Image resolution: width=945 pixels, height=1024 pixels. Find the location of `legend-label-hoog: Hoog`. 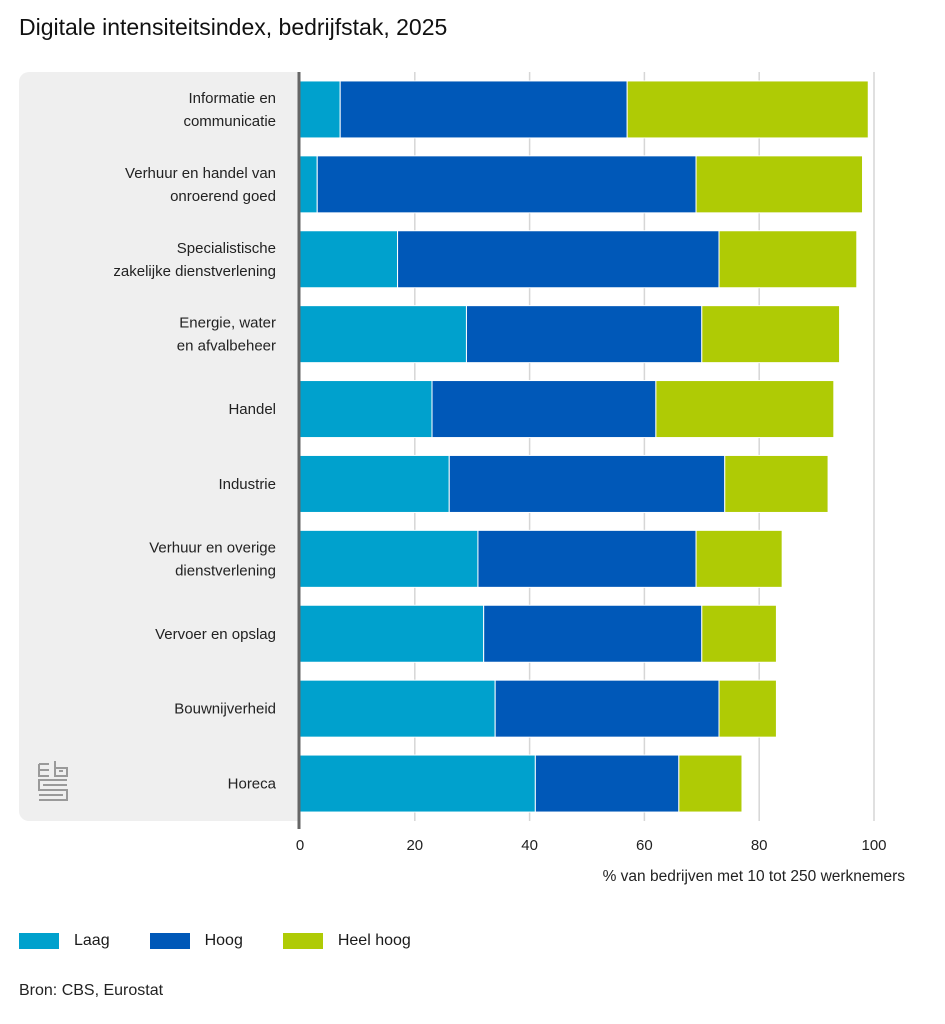

legend-label-hoog: Hoog is located at coordinates (223, 940).